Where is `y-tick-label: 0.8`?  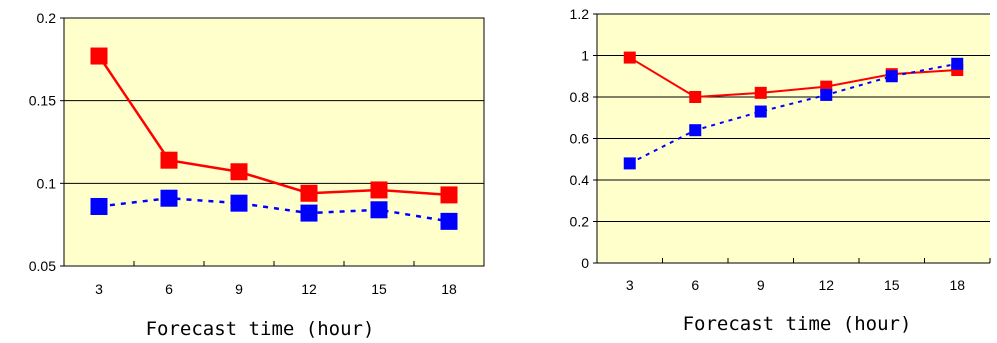
y-tick-label: 0.8 is located at coordinates (580, 97).